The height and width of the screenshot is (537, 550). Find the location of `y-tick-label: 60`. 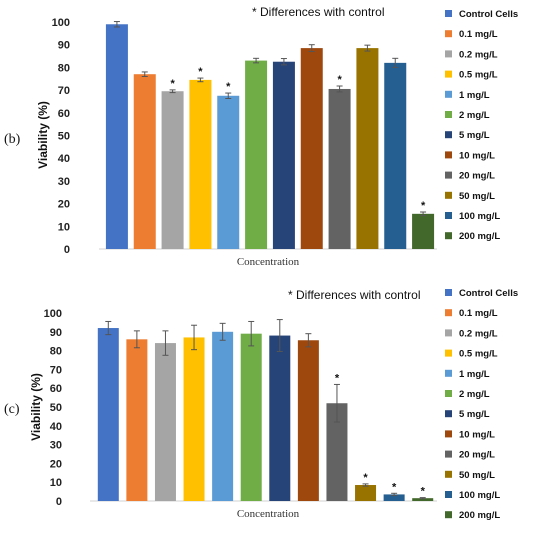

y-tick-label: 60 is located at coordinates (64, 114).